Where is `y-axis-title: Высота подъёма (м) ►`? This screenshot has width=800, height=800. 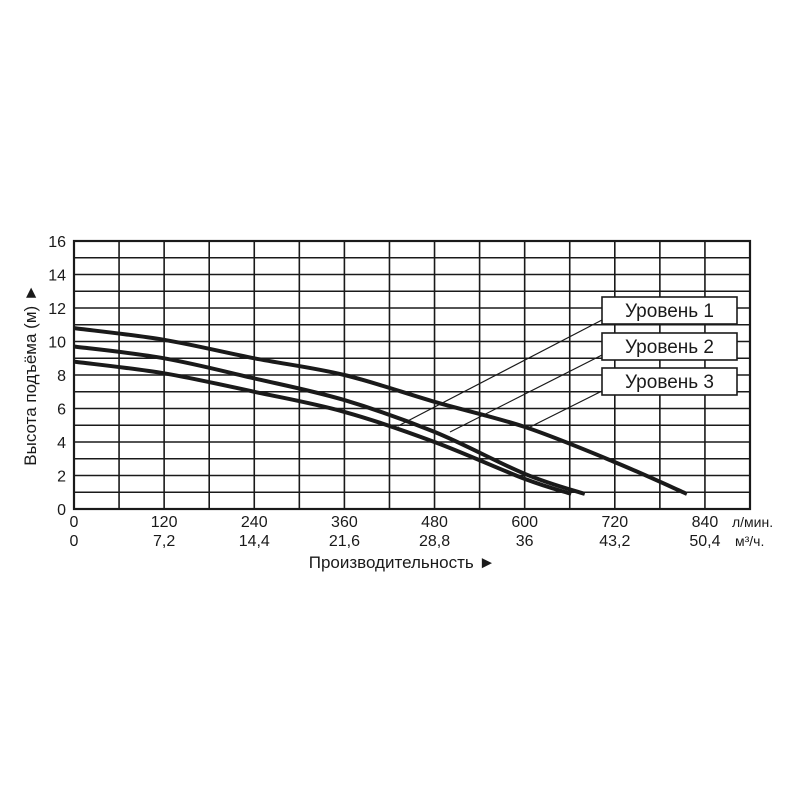 y-axis-title: Высота подъёма (м) ► is located at coordinates (30, 374).